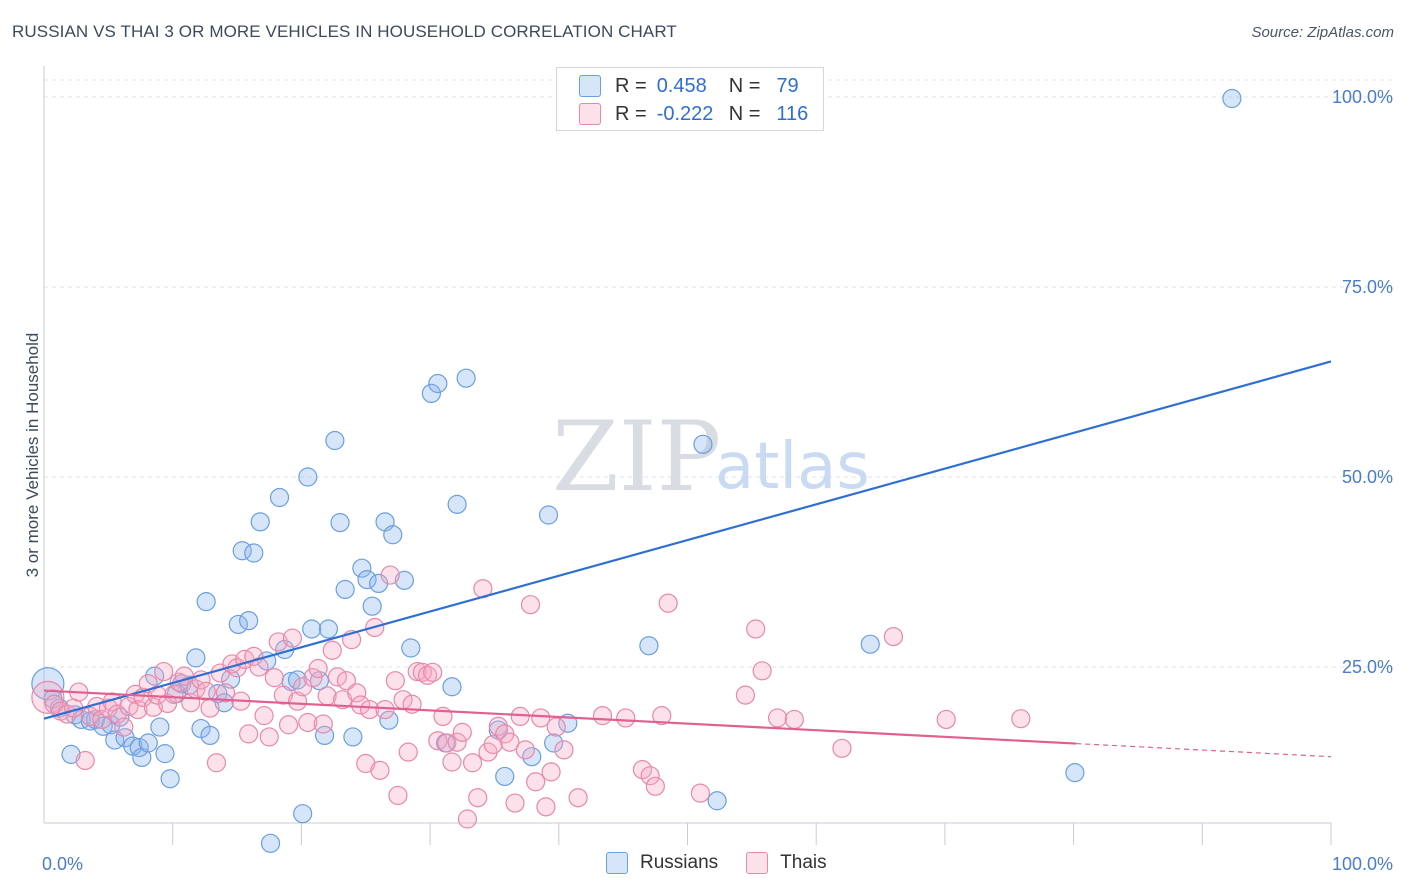  Describe the element at coordinates (679, 862) in the screenshot. I see `legend-label-russians: Russians` at that location.